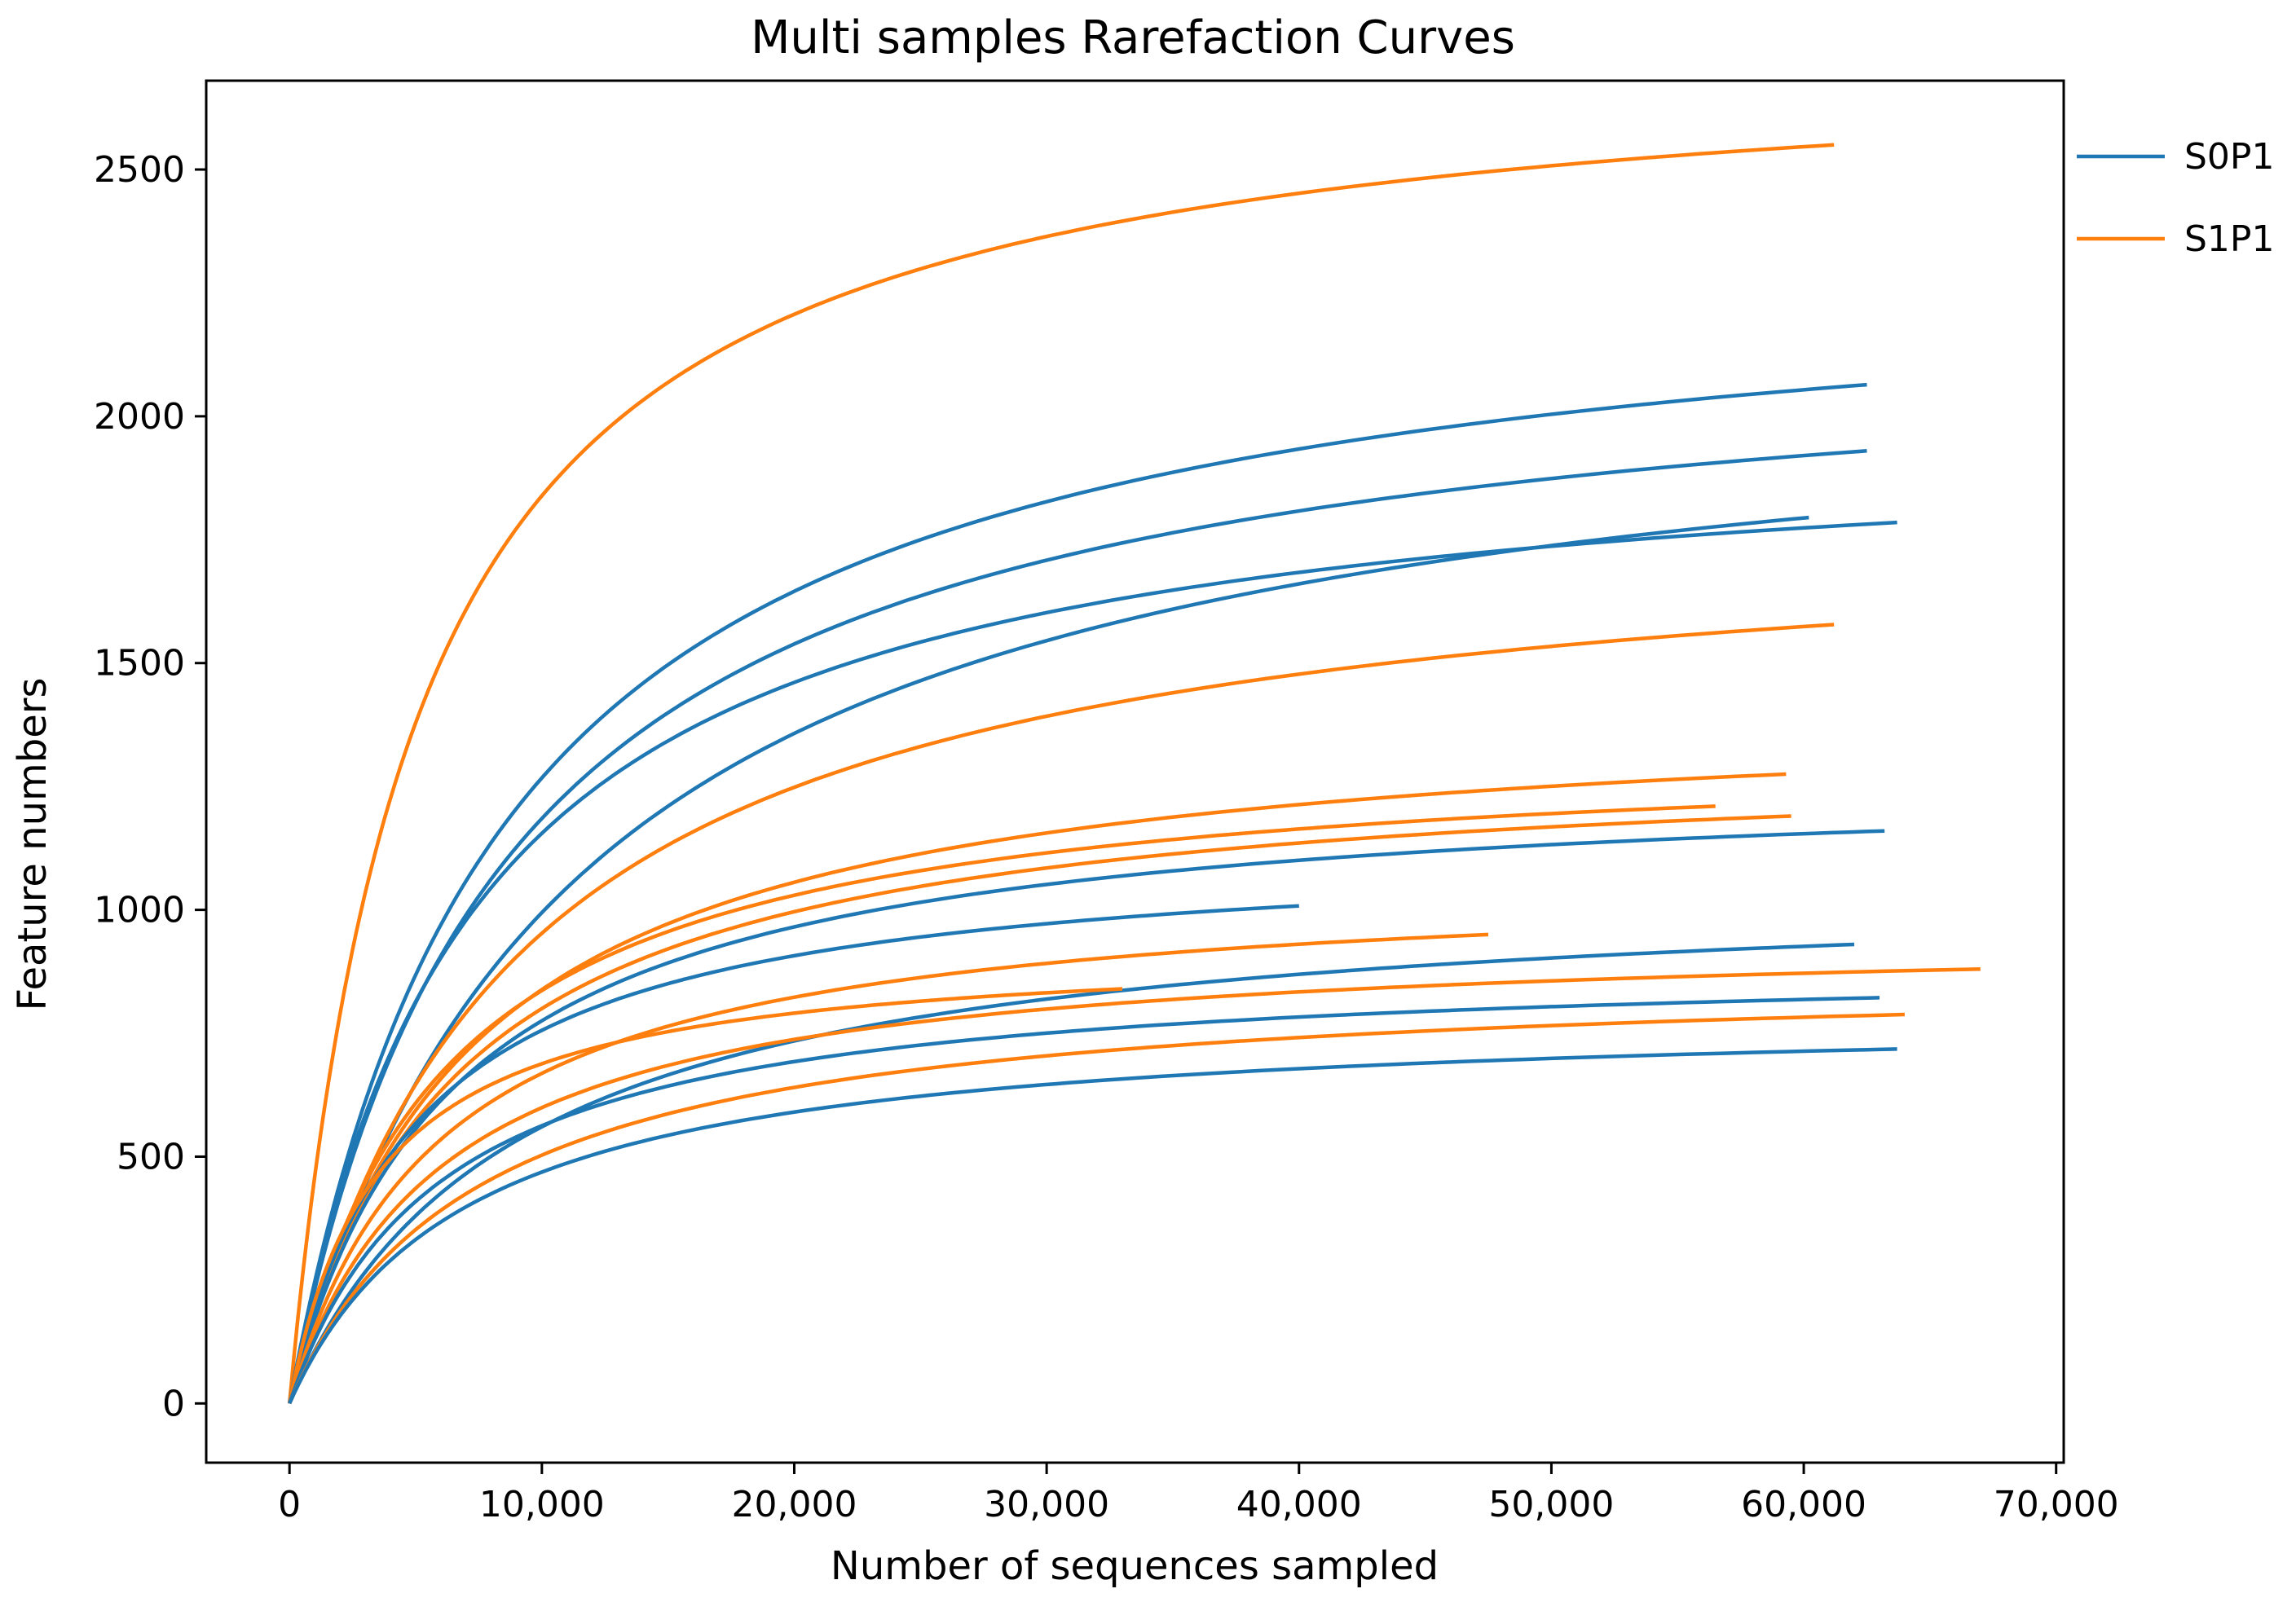  What do you see at coordinates (2175, 198) in the screenshot?
I see `legend: S0P1 S1P1` at bounding box center [2175, 198].